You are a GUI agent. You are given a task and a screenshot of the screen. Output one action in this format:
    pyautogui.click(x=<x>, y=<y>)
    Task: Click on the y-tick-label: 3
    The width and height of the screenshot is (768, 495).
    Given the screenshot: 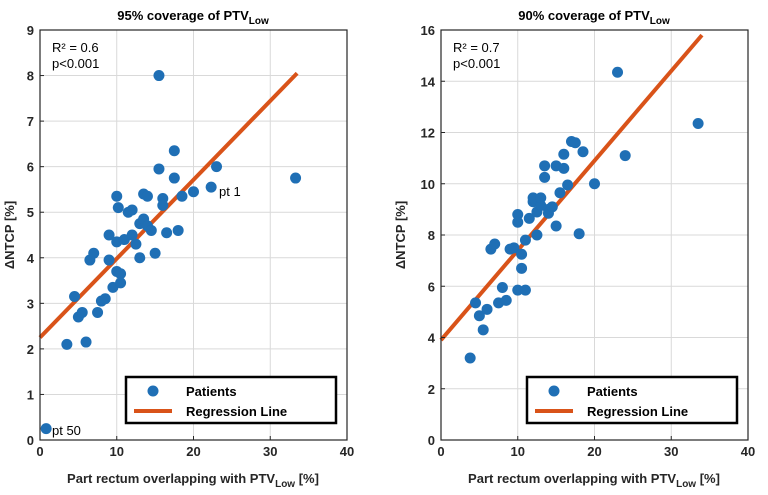 What is the action you would take?
    pyautogui.click(x=30, y=303)
    